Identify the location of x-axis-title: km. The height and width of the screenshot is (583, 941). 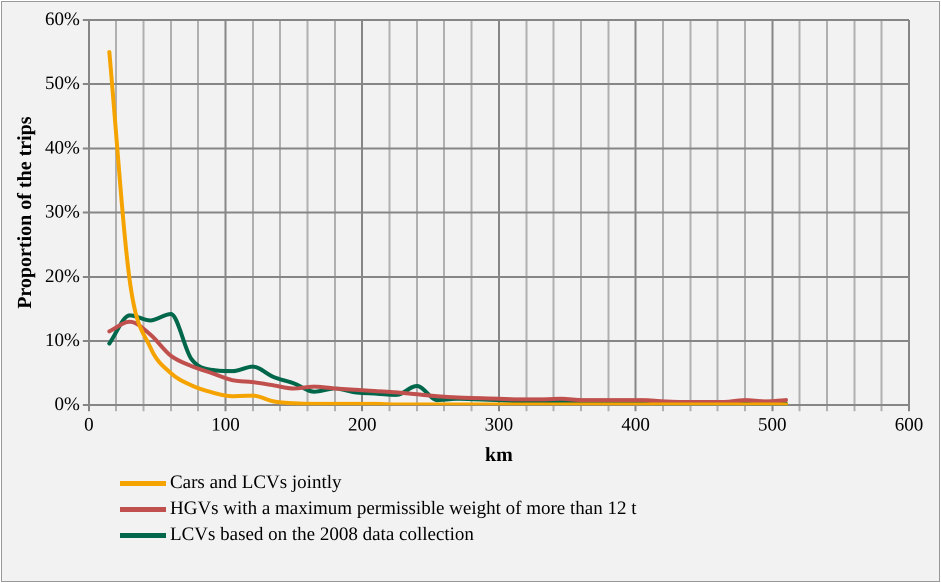
(499, 455).